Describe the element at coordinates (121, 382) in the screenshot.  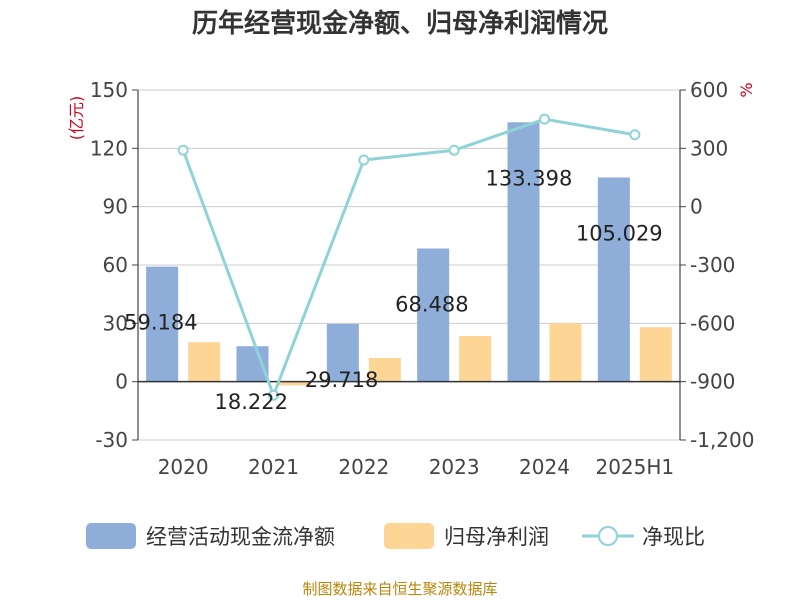
I see `left-tick-label: 0` at that location.